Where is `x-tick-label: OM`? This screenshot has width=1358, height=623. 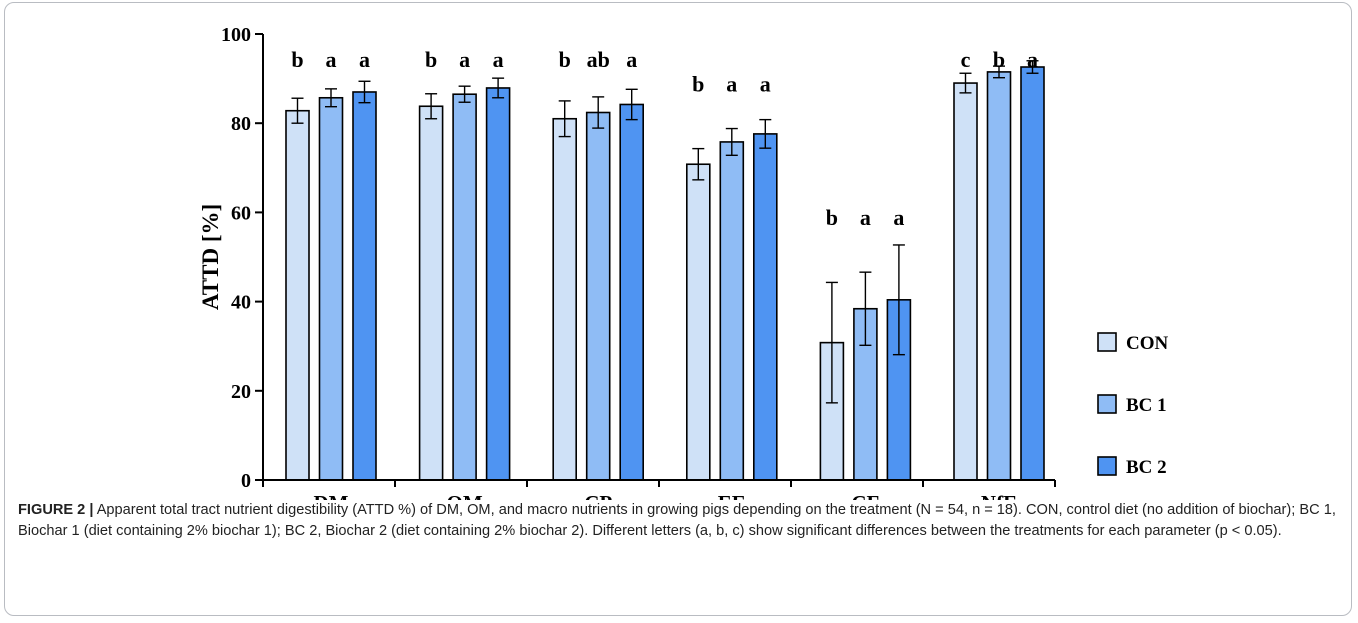
x-tick-label: OM is located at coordinates (465, 495).